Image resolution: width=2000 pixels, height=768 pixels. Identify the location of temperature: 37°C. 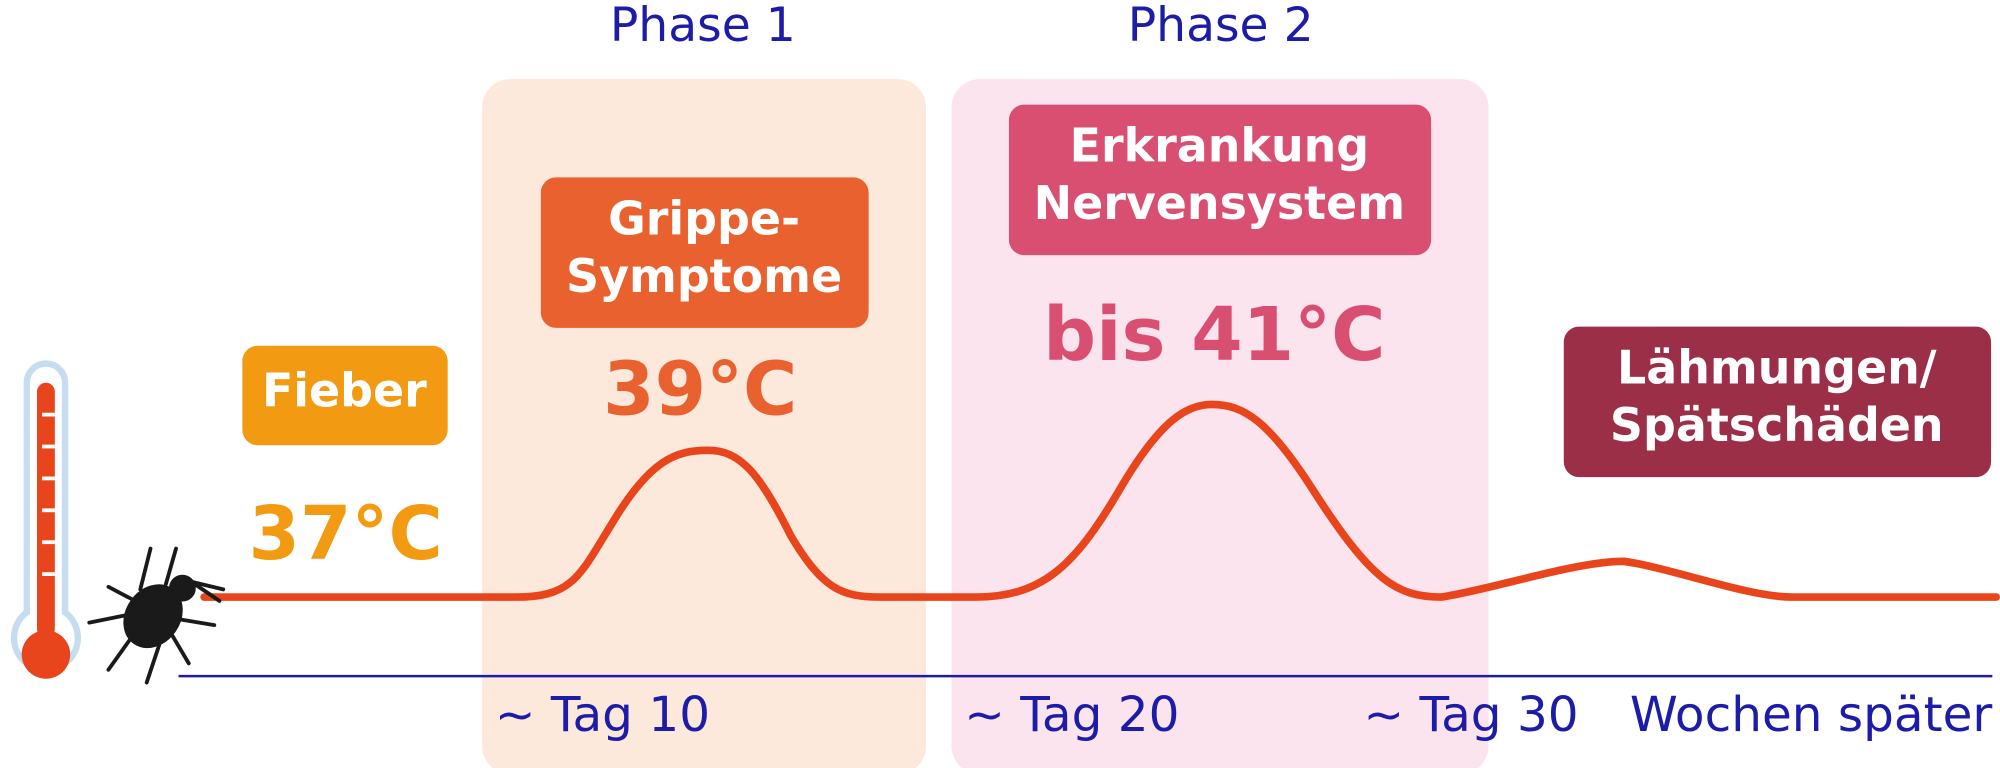
(346, 534).